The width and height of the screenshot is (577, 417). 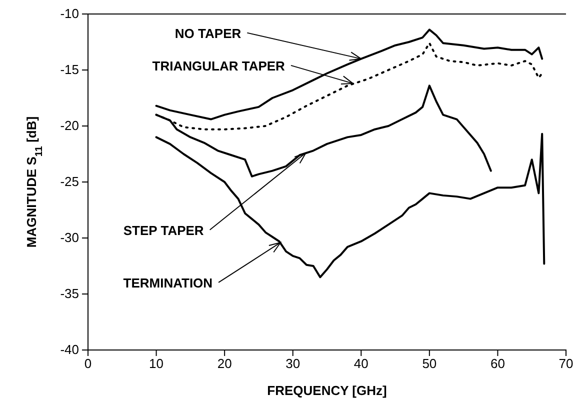 What do you see at coordinates (429, 364) in the screenshot?
I see `x-tick-label: 50` at bounding box center [429, 364].